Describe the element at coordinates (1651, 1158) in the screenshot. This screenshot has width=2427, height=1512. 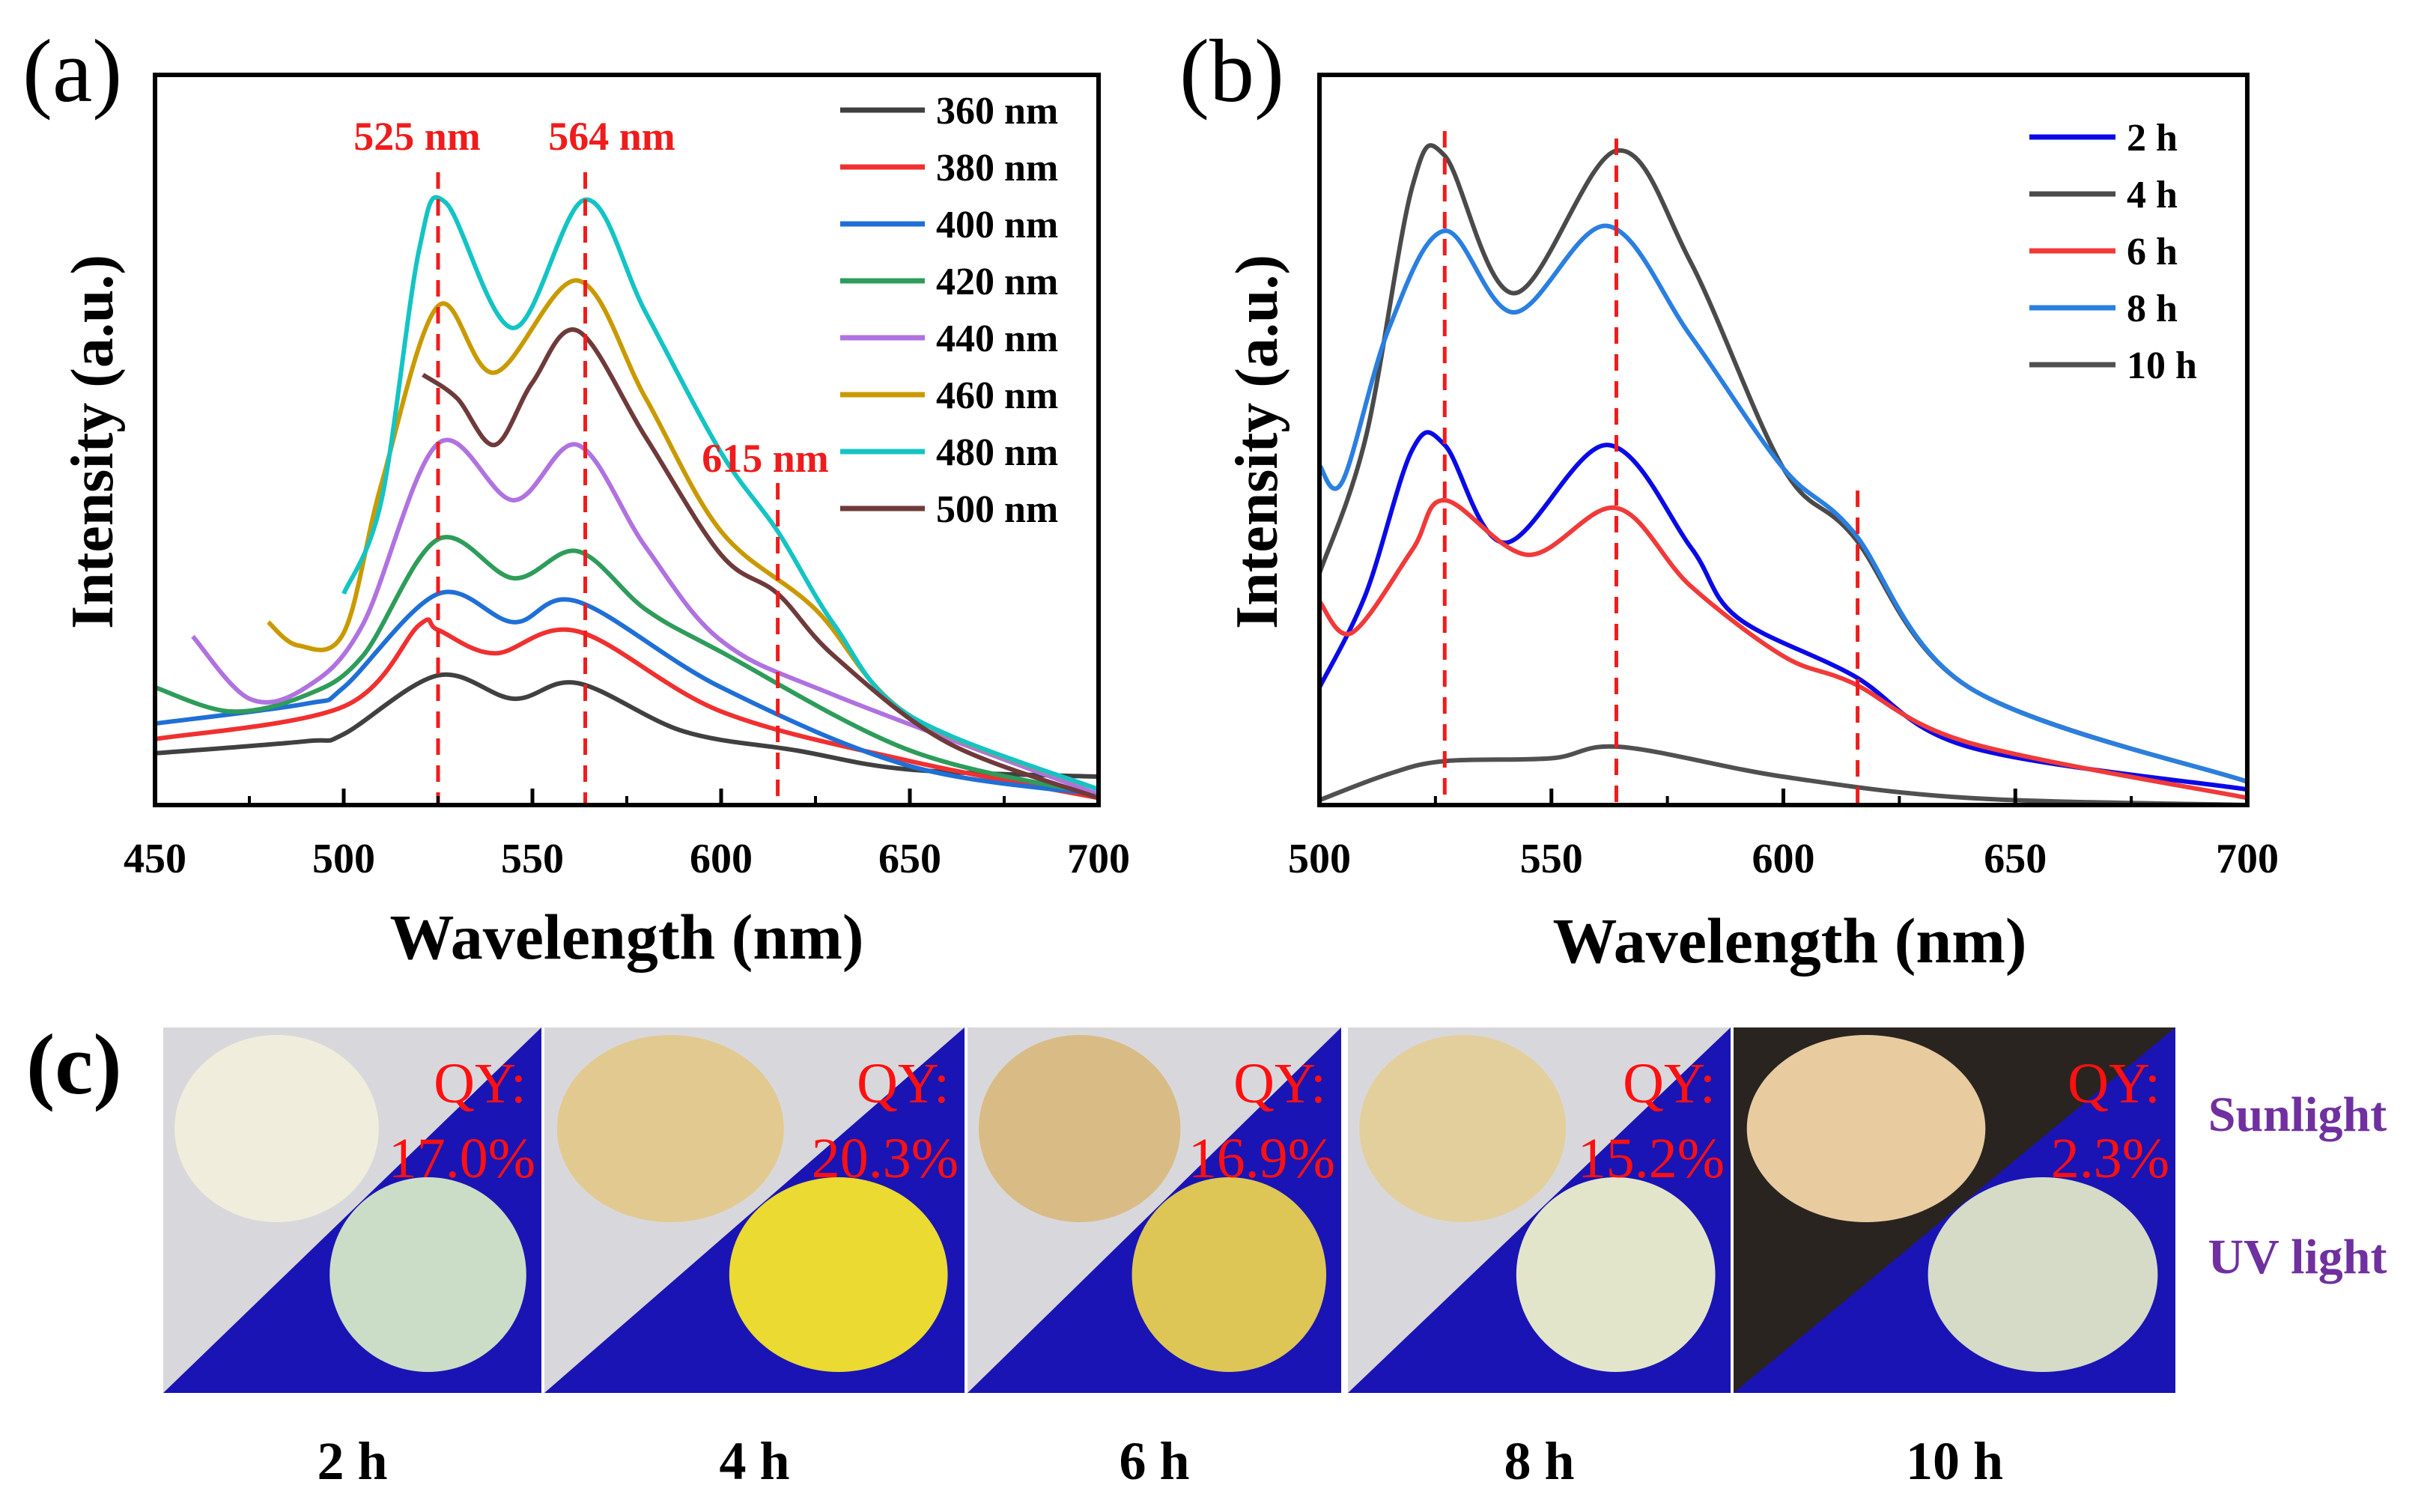
I see `qy-value: 15.2%` at that location.